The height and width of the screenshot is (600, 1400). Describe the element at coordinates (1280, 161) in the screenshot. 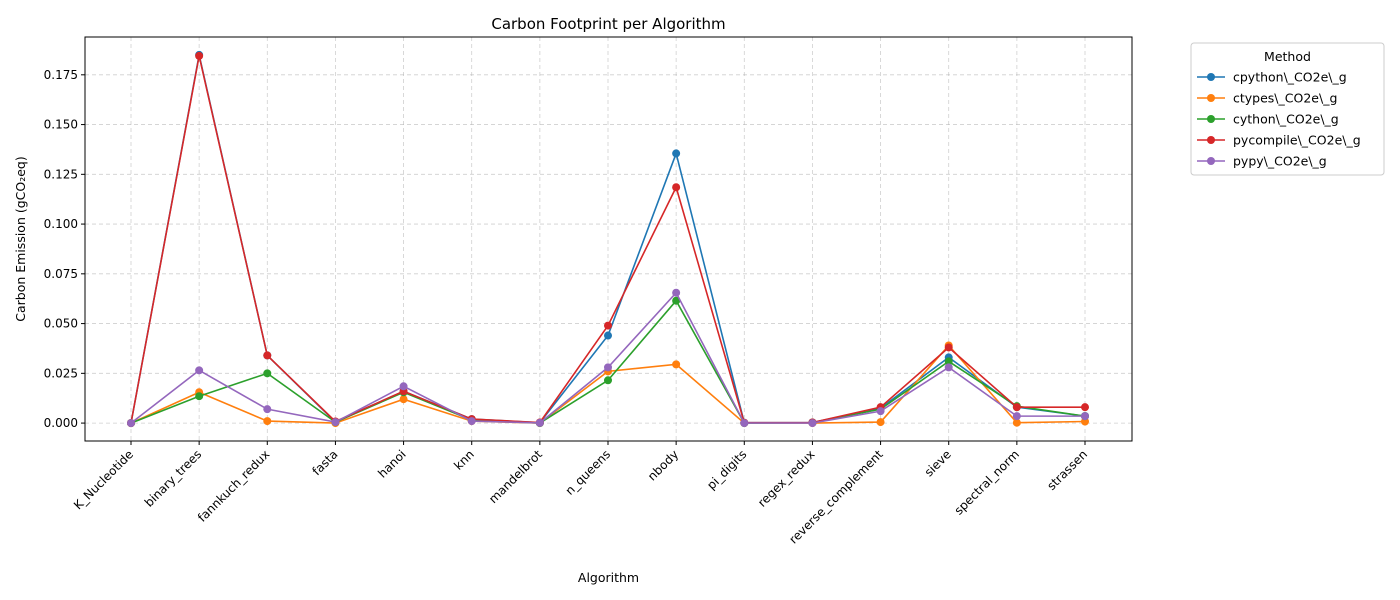

I see `legend-label: pypy\_CO2e\_g` at that location.